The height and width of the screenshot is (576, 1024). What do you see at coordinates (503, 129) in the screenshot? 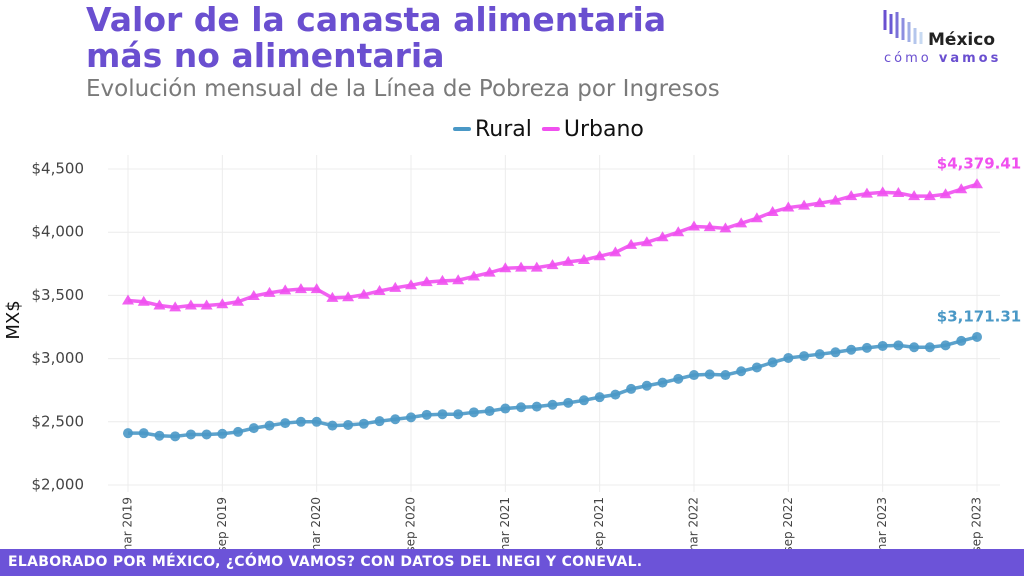
I see `legend-label: Rural` at bounding box center [503, 129].